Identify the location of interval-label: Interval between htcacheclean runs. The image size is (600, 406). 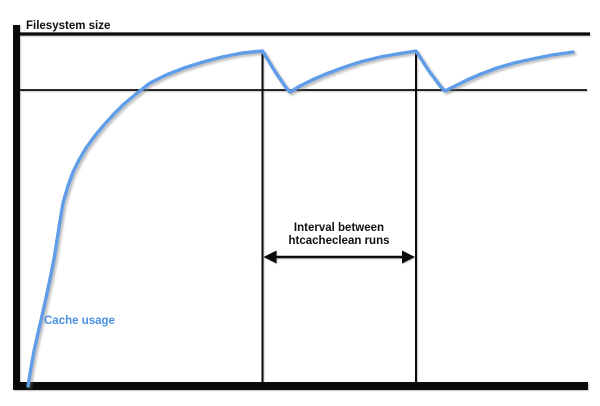
(339, 234).